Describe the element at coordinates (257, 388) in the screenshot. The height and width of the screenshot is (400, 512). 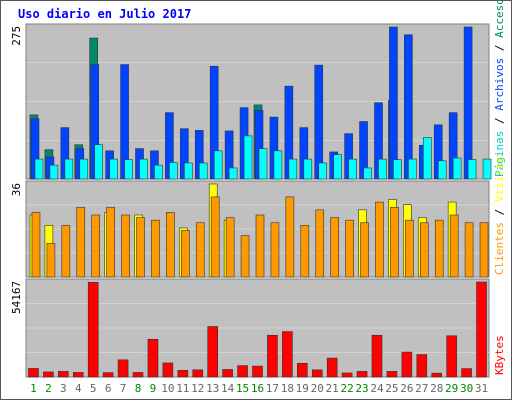
I see `x-tick-label-16: 16` at that location.